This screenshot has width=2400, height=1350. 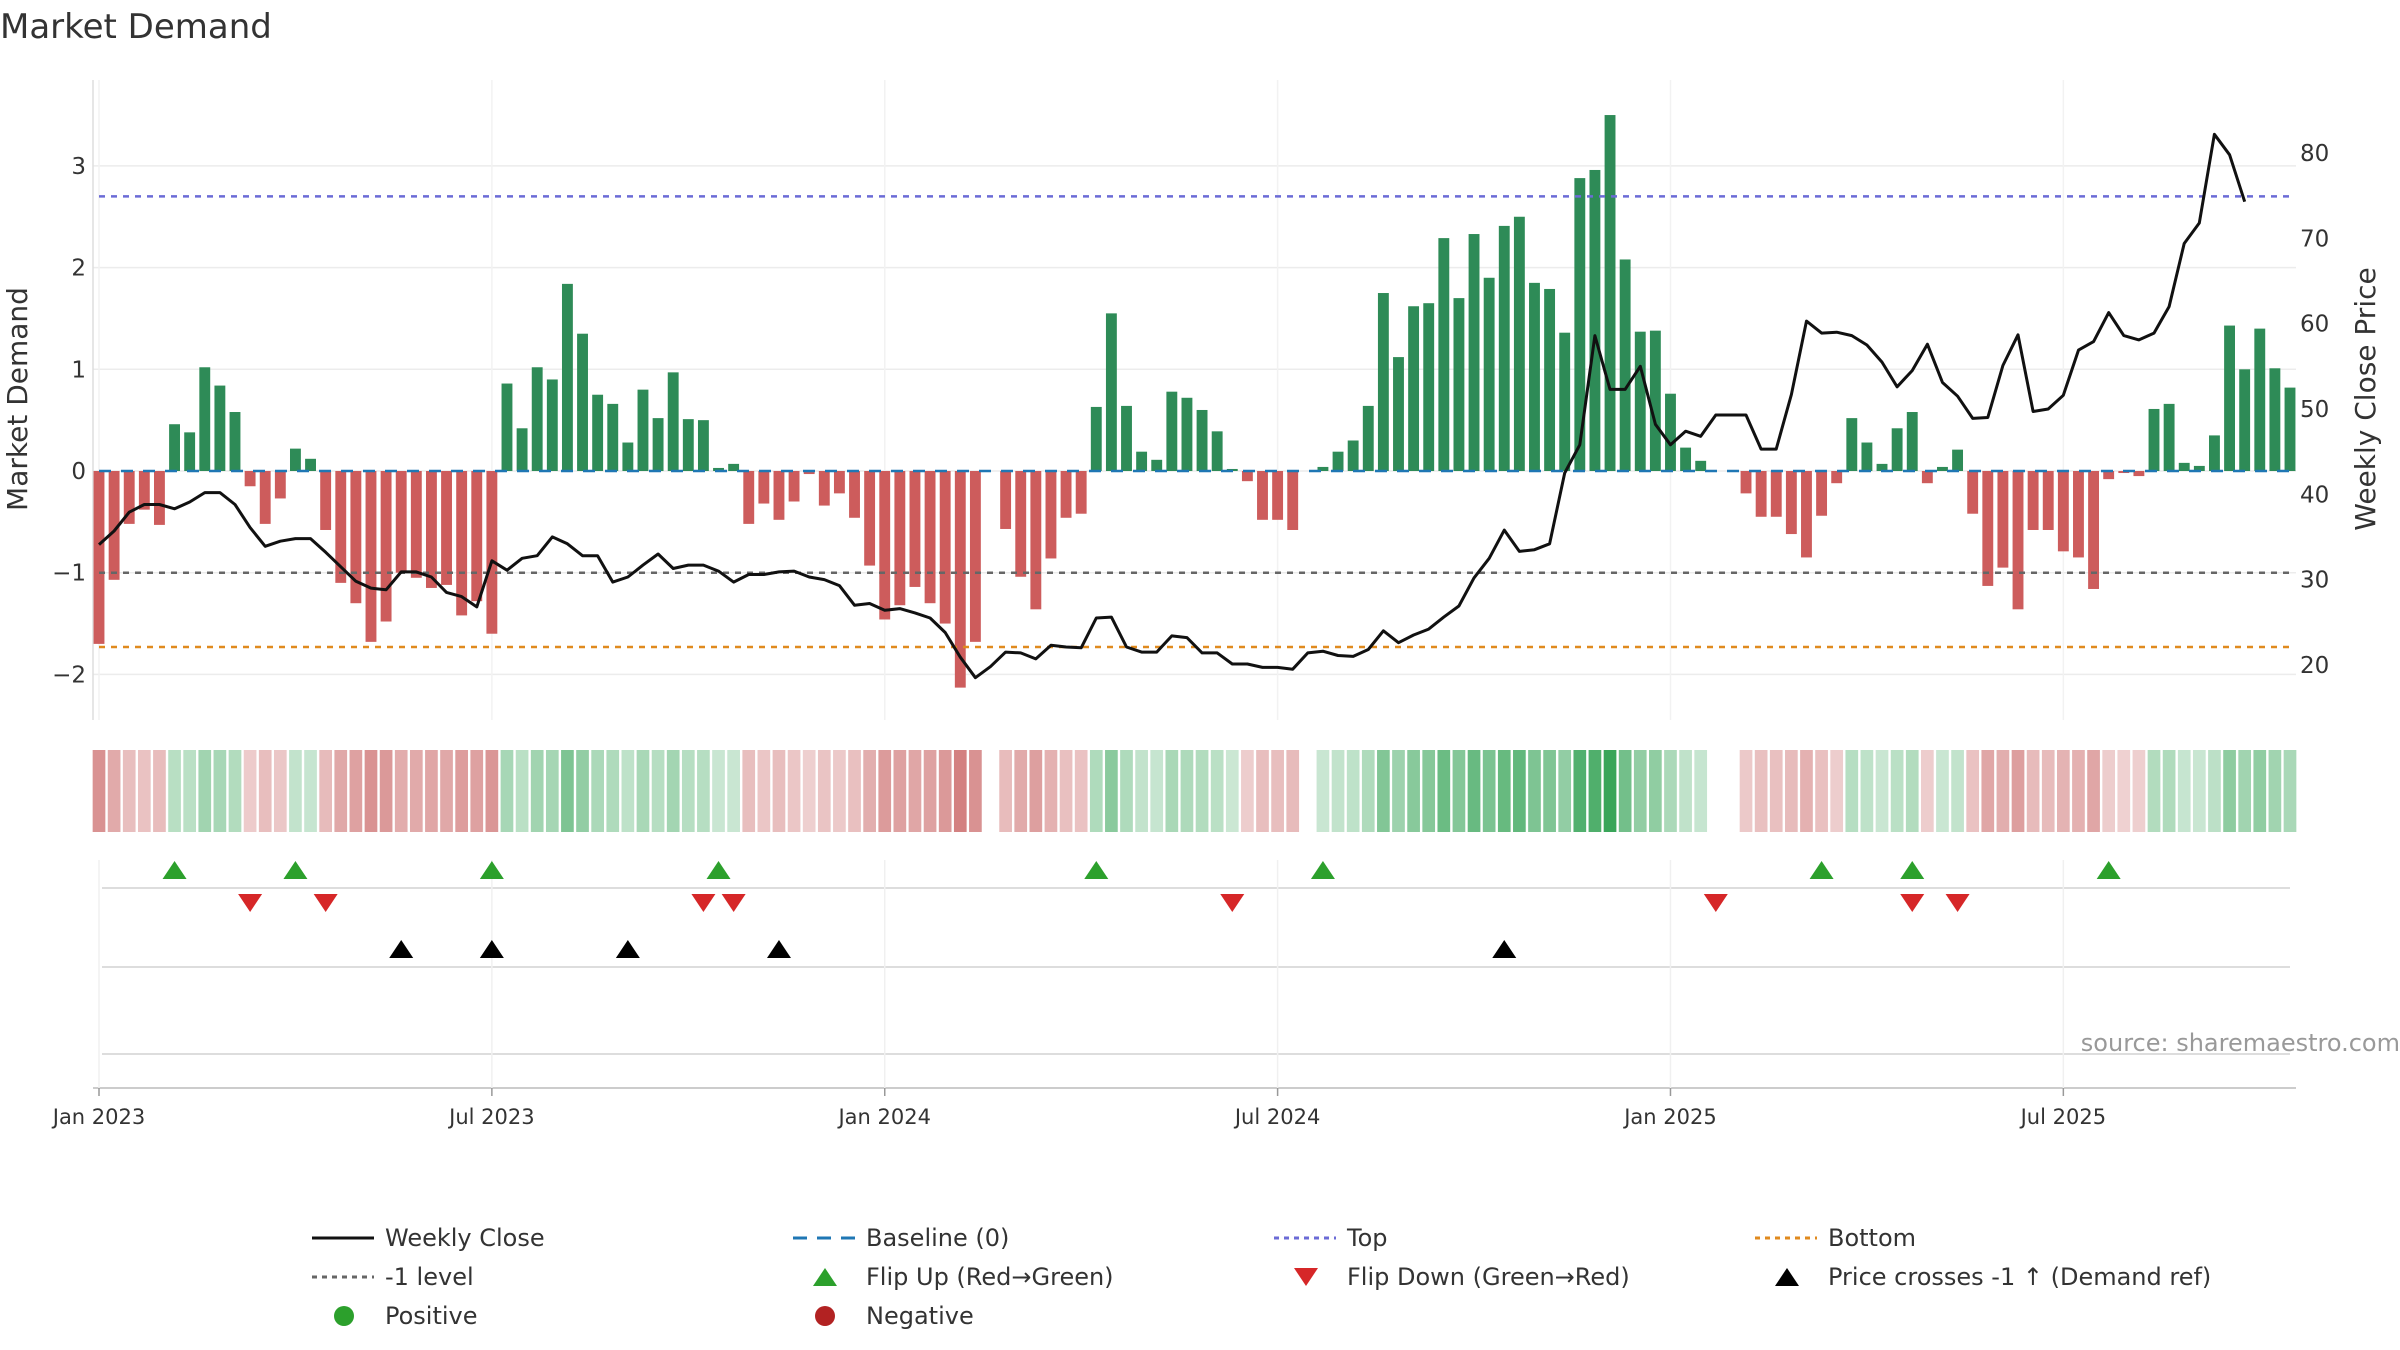 I want to click on legend-label: Price crosses -1 ↑ (Demand ref), so click(x=2019, y=1277).